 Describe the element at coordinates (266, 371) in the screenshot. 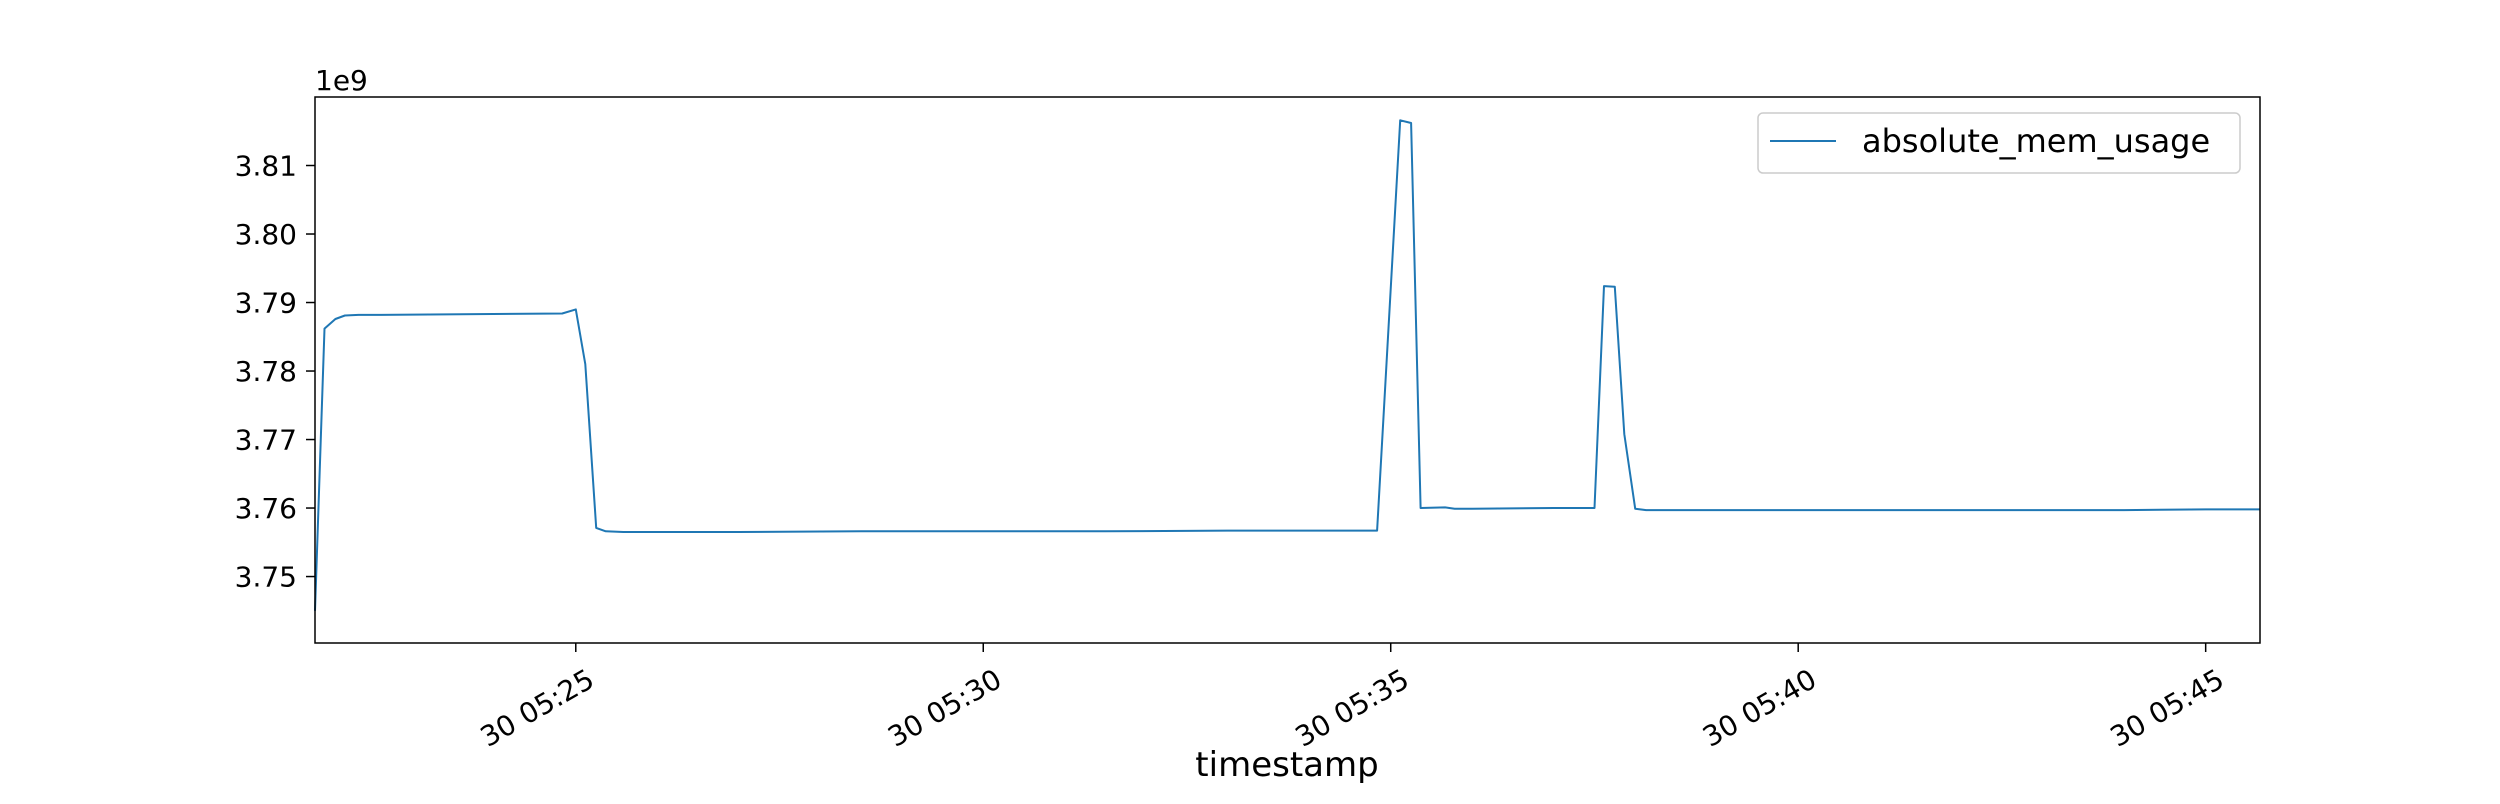

I see `y-tick-label: 3.78` at that location.